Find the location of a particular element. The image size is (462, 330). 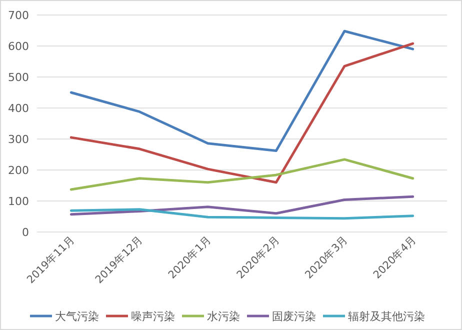

y-tick-label: 700 is located at coordinates (18, 15).